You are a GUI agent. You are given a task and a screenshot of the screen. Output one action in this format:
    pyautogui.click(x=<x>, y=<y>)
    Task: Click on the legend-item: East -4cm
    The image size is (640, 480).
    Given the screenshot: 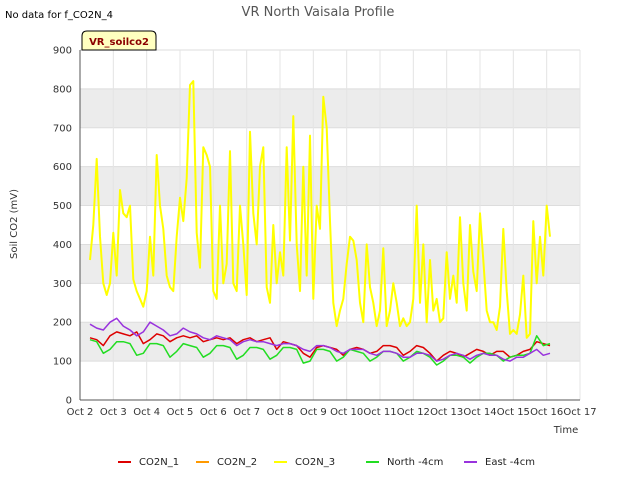 What is the action you would take?
    pyautogui.click(x=499, y=462)
    